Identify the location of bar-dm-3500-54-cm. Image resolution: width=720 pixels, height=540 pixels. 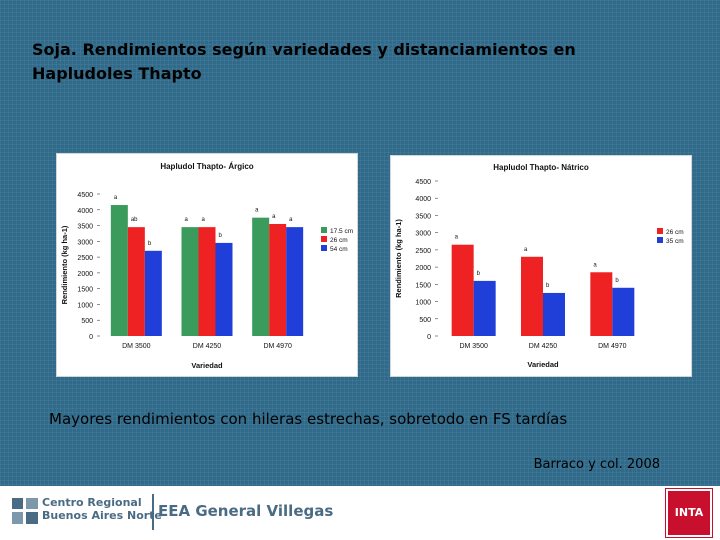
(153, 293).